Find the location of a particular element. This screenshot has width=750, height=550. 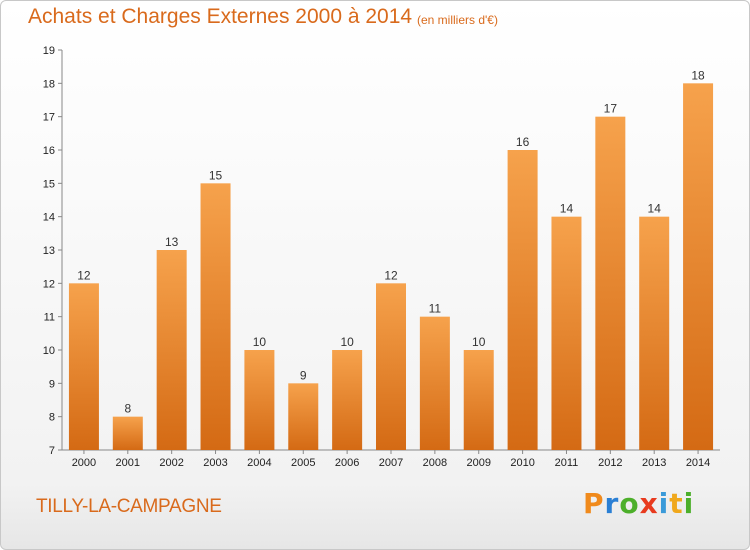

data-label-2014: 18 is located at coordinates (698, 75).